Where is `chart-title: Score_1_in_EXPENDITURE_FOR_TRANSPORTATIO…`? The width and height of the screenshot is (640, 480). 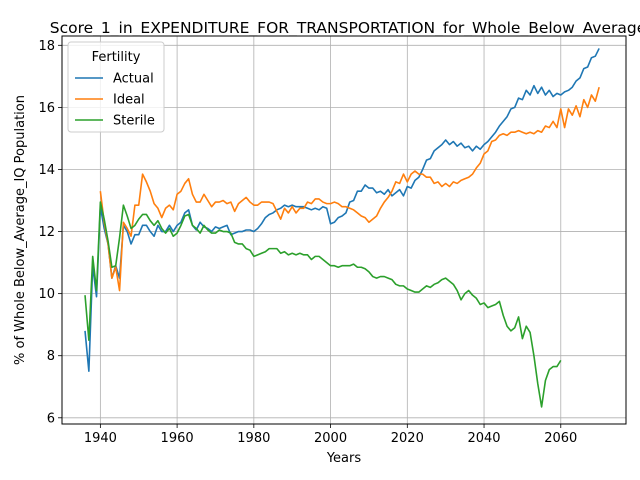 chart-title: Score_1_in_EXPENDITURE_FOR_TRANSPORTATIO… is located at coordinates (345, 28).